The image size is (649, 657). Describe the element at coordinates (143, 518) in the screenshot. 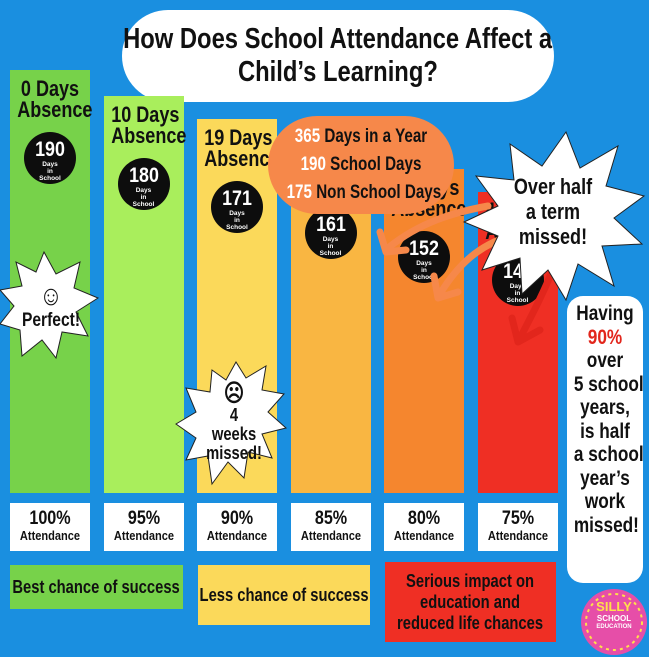

I see `attendance-percent: 95%` at that location.